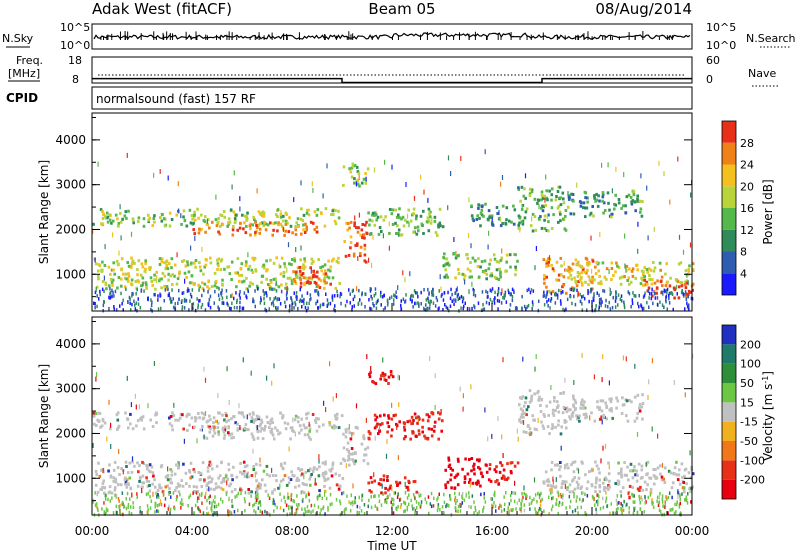 The height and width of the screenshot is (554, 800). I want to click on sky-label: N.Sky, so click(18, 38).